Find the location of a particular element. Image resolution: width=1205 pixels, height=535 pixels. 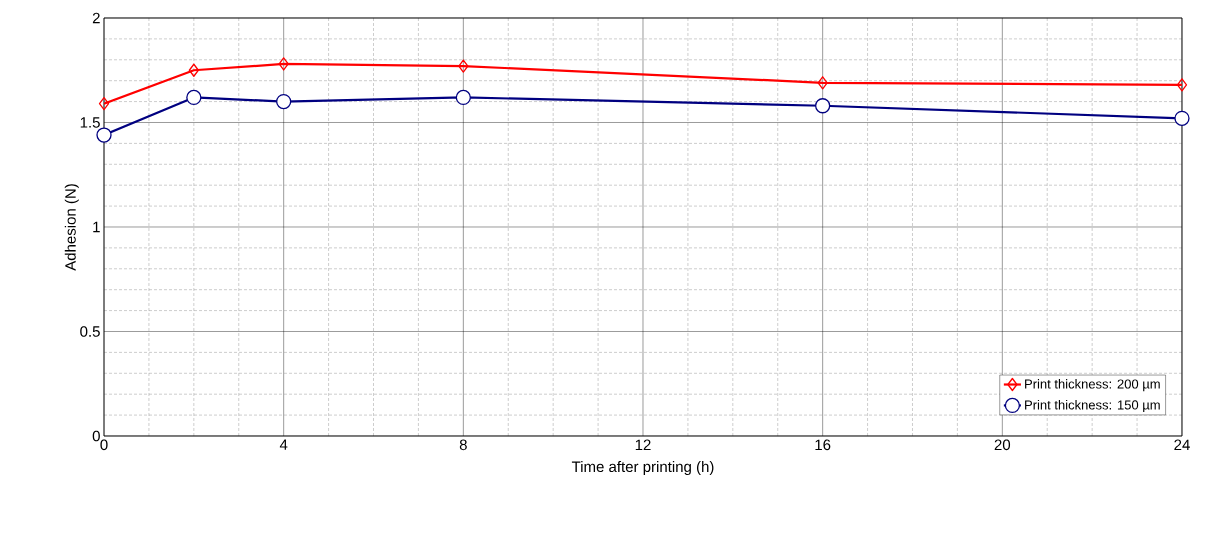

y-tick-label: 1.5 is located at coordinates (90, 122).